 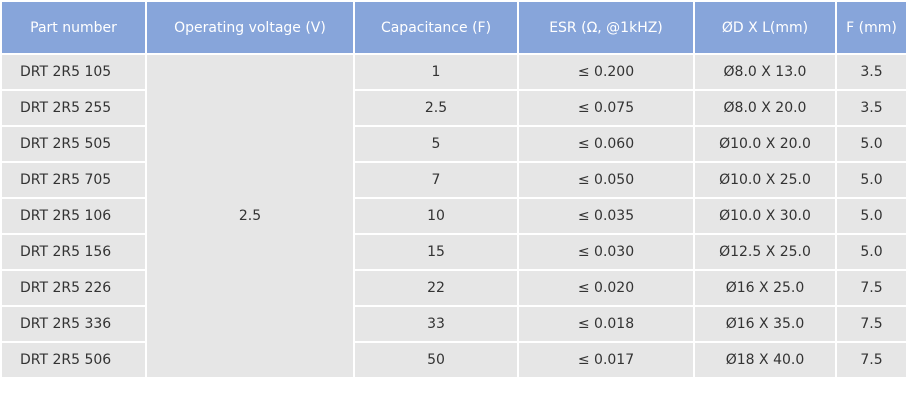 I want to click on header-cell: F (mm), so click(x=870, y=27).